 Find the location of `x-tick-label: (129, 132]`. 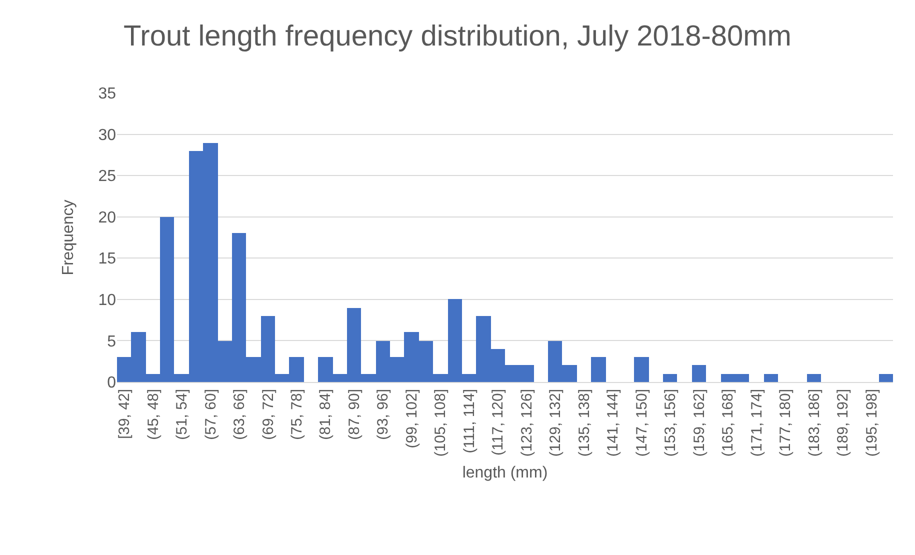

x-tick-label: (129, 132] is located at coordinates (555, 423).